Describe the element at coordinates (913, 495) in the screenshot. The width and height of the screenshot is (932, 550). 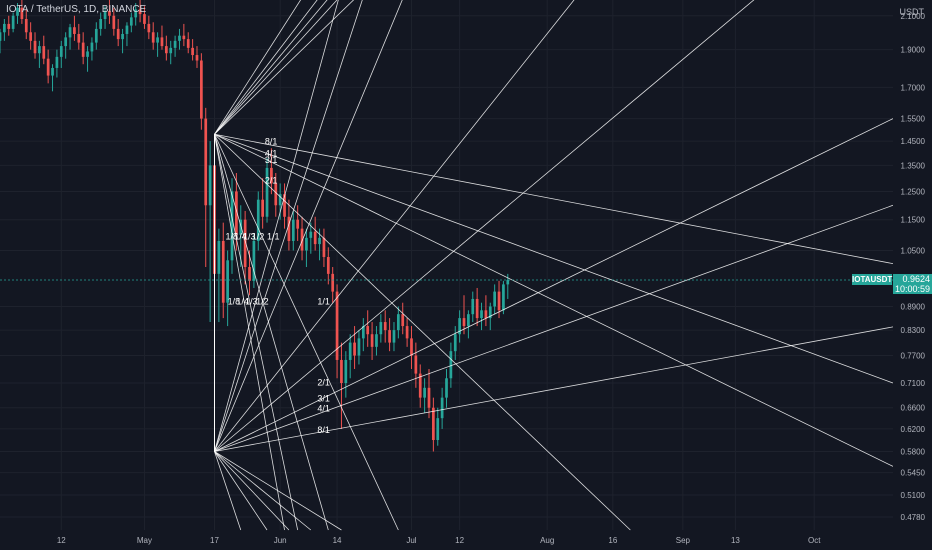
I see `y-tick-label: 0.5100` at that location.